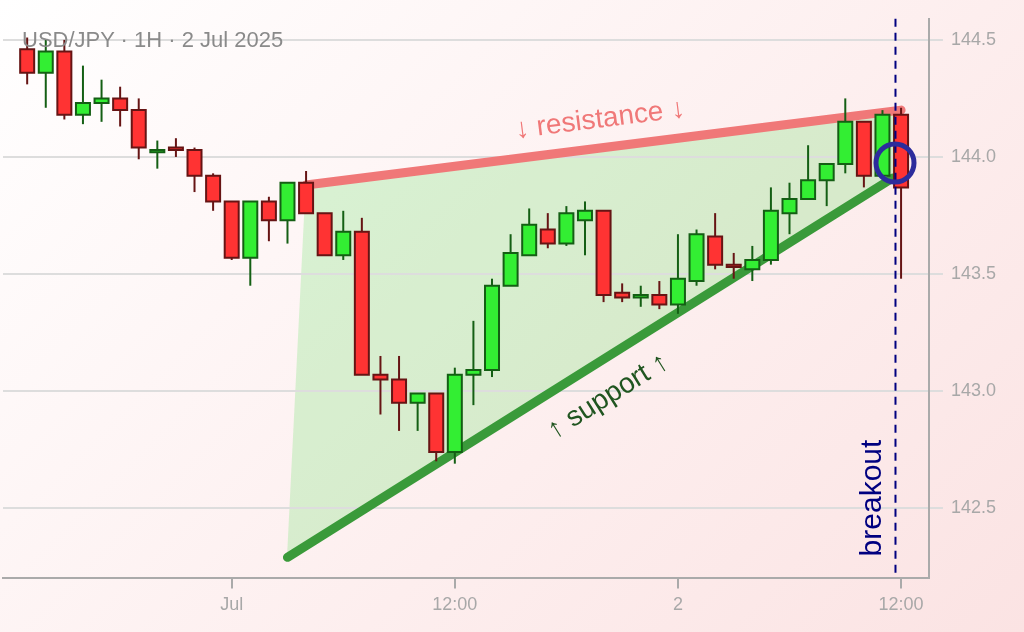 Image resolution: width=1024 pixels, height=632 pixels. What do you see at coordinates (870, 497) in the screenshot?
I see `ref-line-label: breakout` at bounding box center [870, 497].